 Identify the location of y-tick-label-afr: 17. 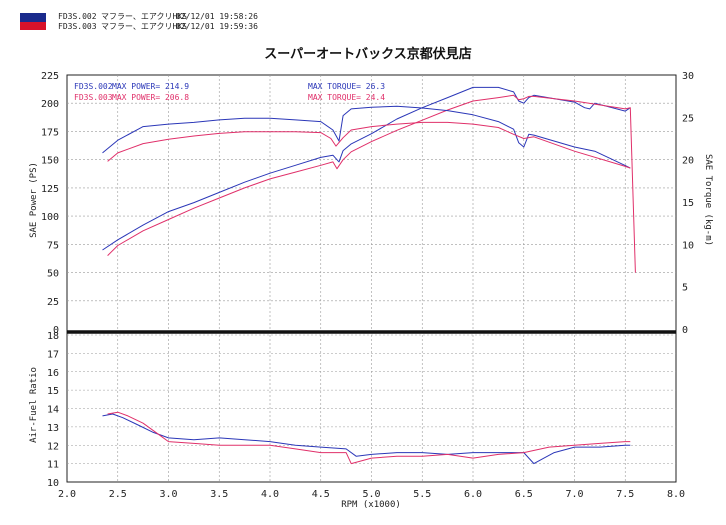
(53, 354).